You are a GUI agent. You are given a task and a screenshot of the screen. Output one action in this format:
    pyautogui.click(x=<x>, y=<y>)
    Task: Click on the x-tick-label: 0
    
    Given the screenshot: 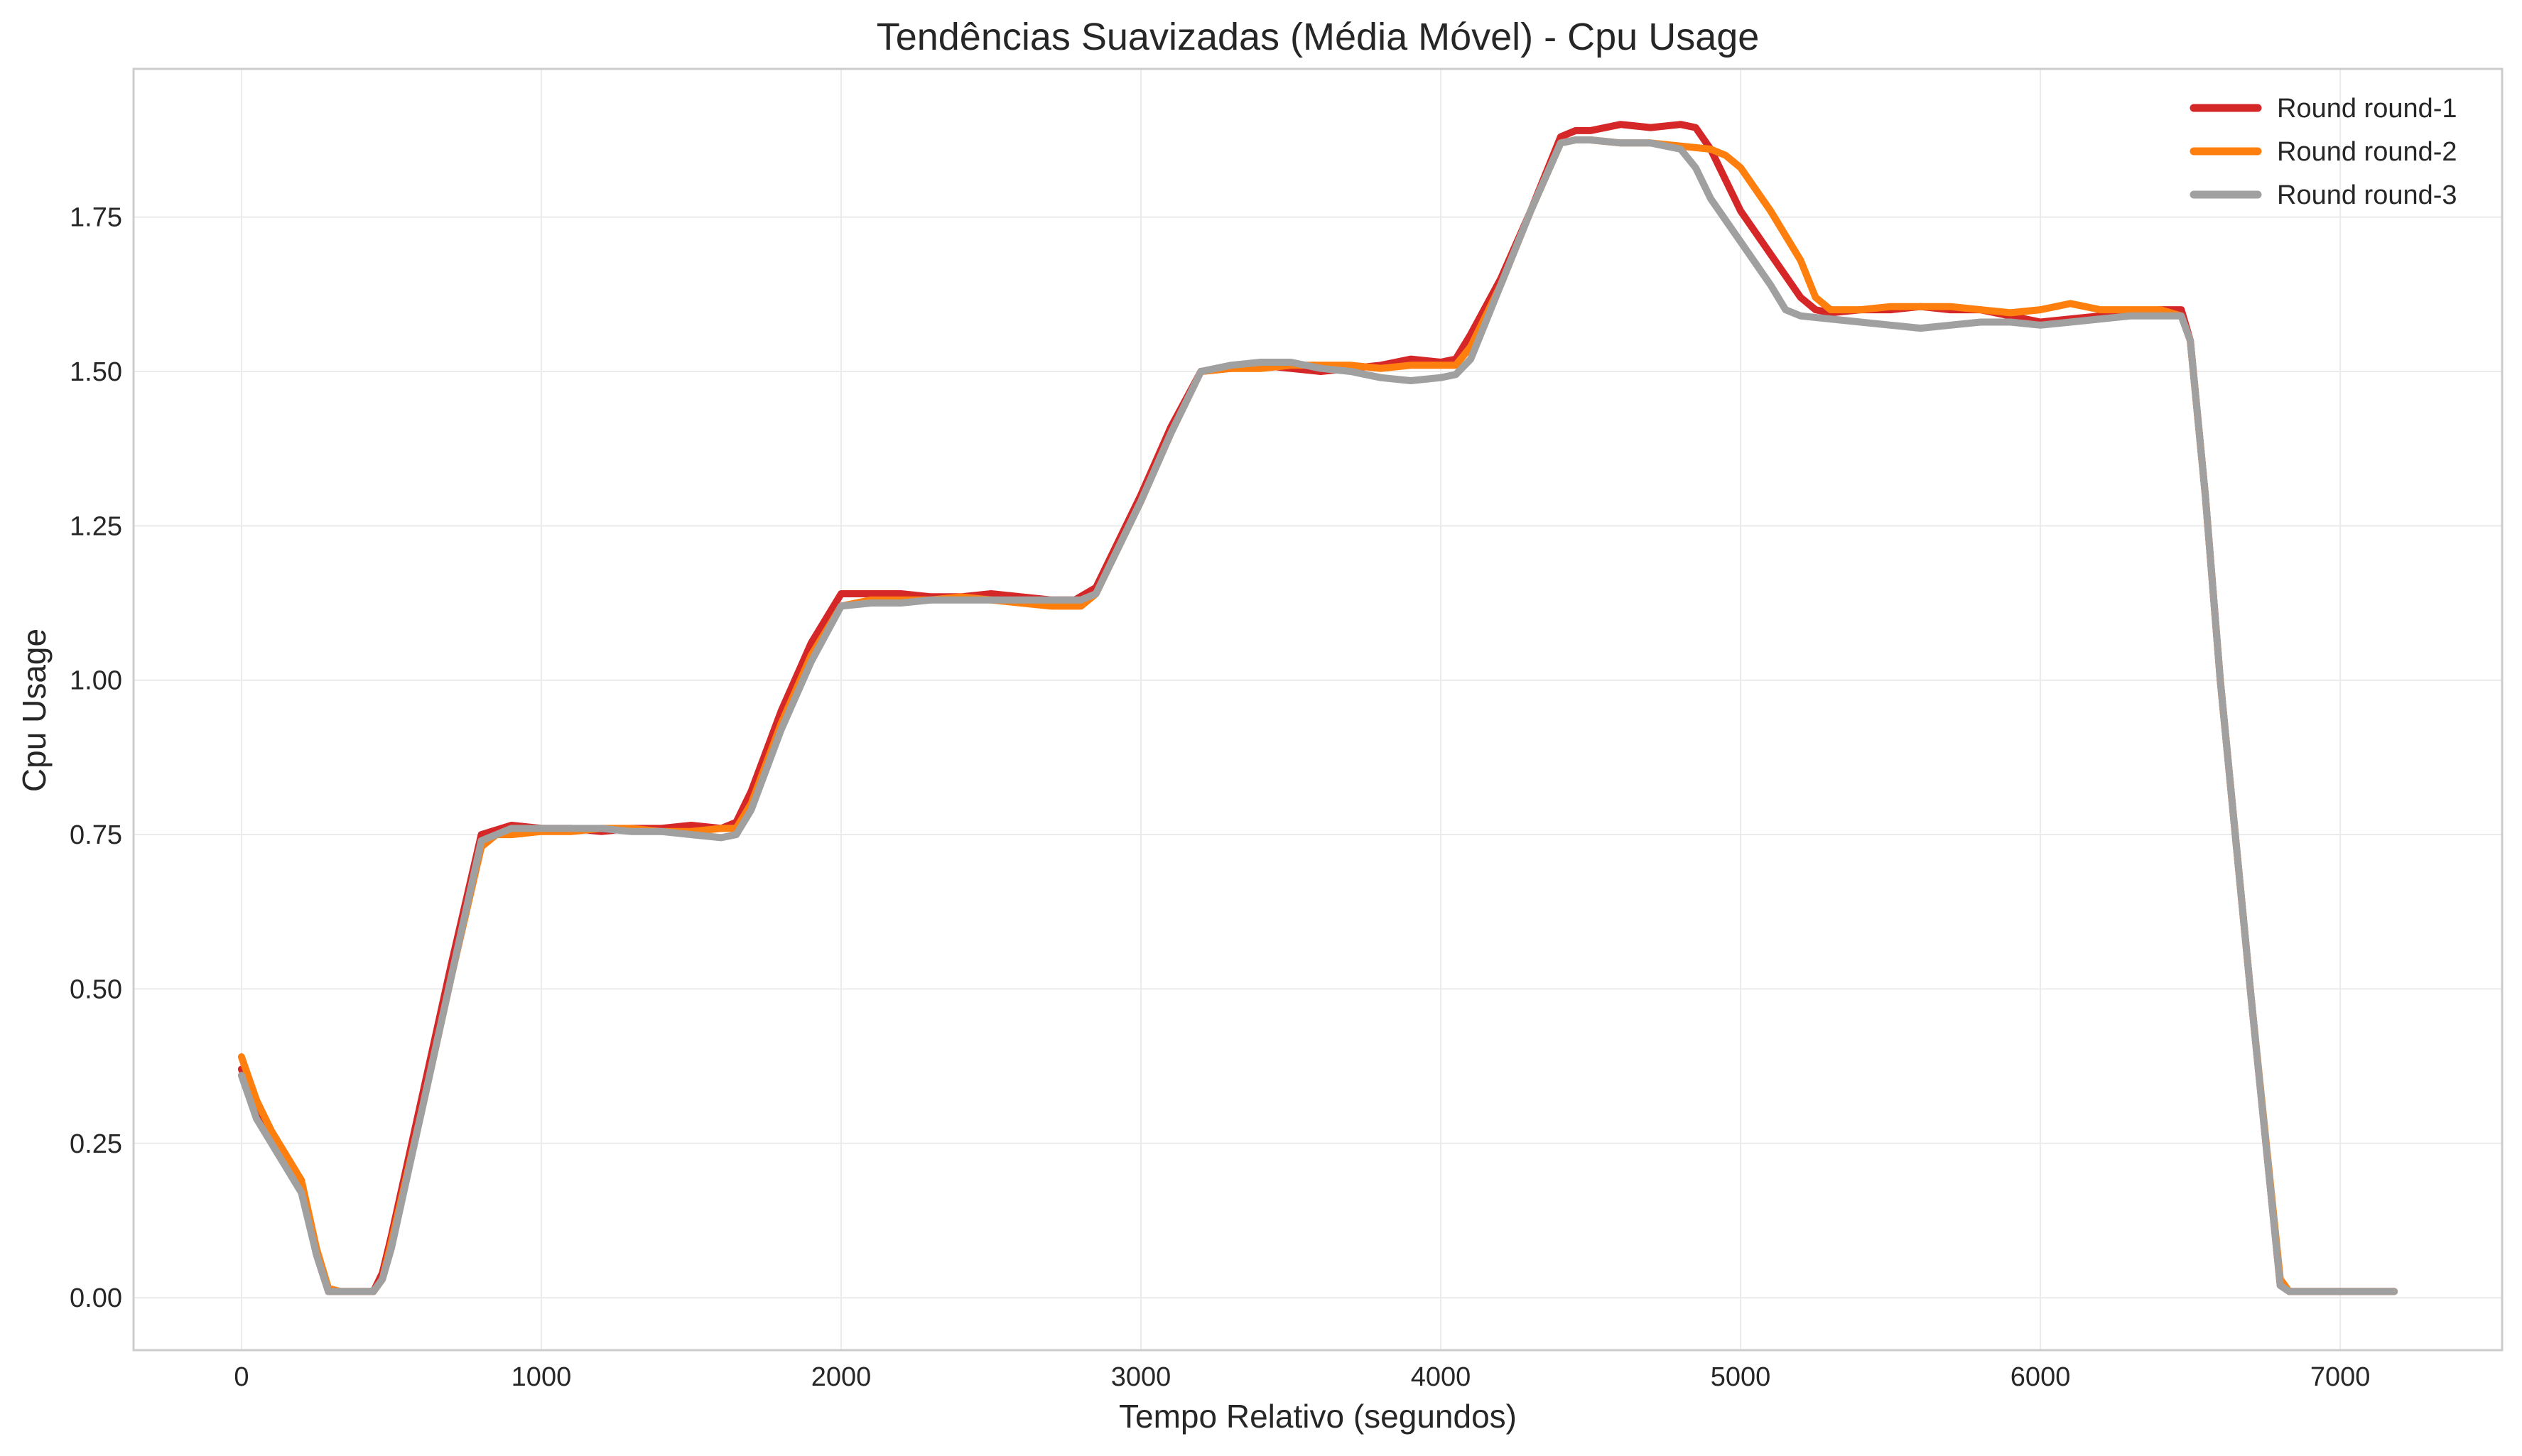 What is the action you would take?
    pyautogui.click(x=242, y=1377)
    